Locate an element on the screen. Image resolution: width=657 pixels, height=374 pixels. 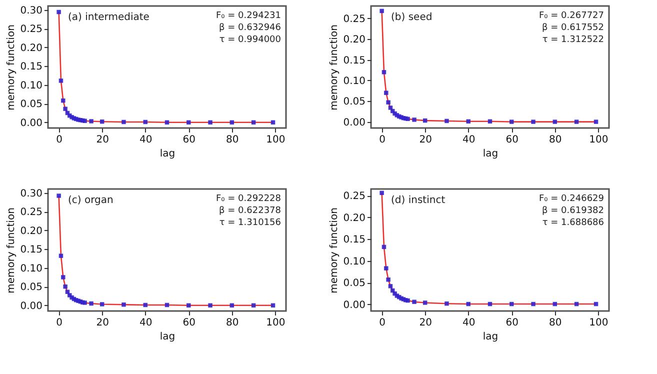
annotation: (c) organ is located at coordinates (91, 200).